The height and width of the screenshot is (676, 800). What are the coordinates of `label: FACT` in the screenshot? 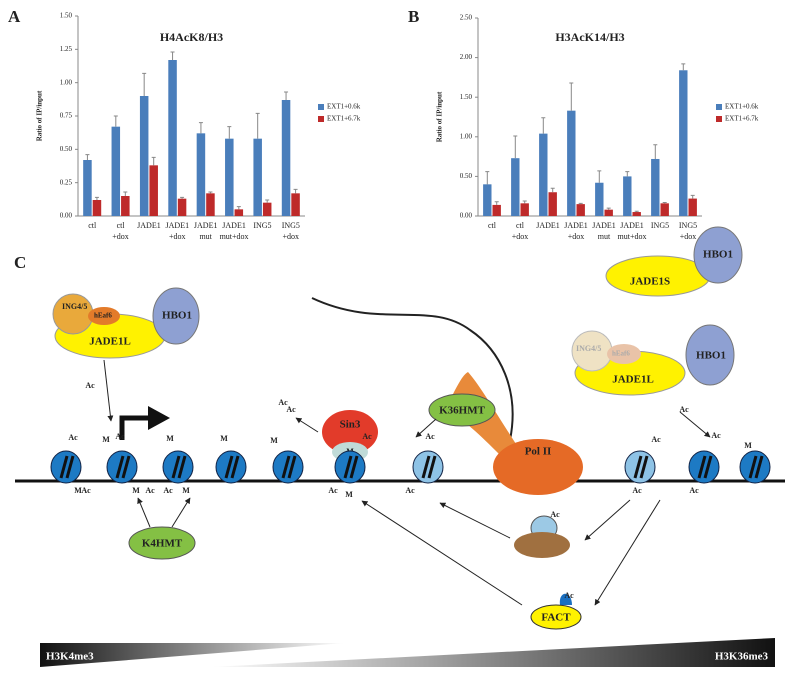 It's located at (556, 618).